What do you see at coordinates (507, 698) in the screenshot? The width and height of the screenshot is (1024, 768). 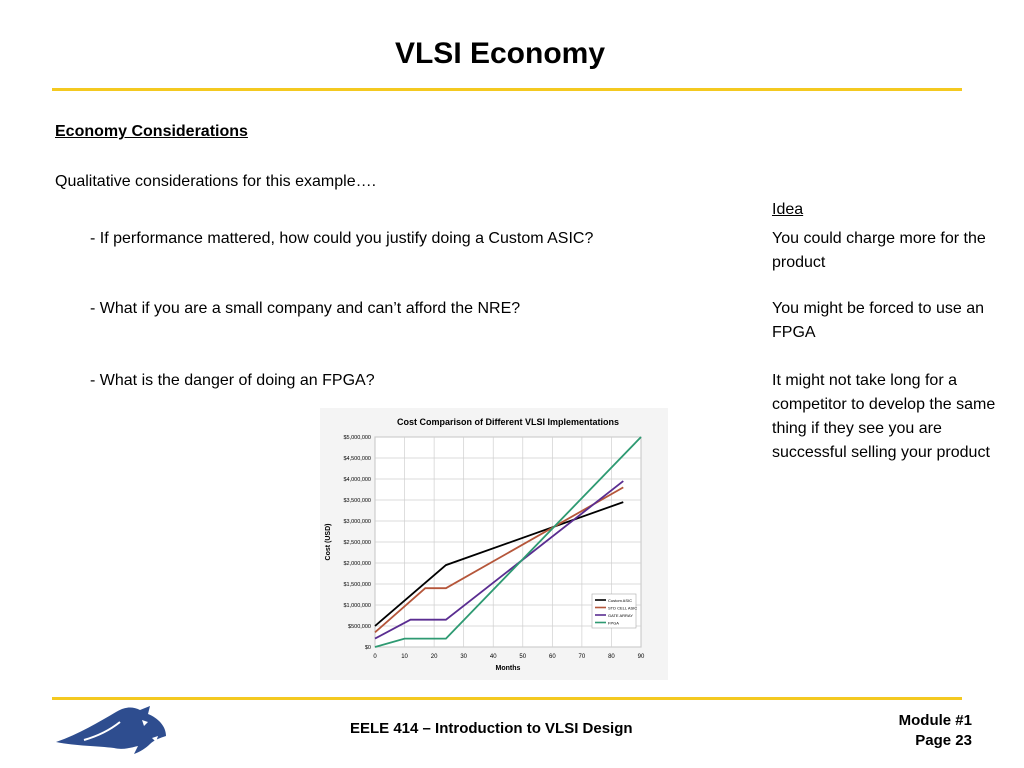 I see `bottom-divider` at bounding box center [507, 698].